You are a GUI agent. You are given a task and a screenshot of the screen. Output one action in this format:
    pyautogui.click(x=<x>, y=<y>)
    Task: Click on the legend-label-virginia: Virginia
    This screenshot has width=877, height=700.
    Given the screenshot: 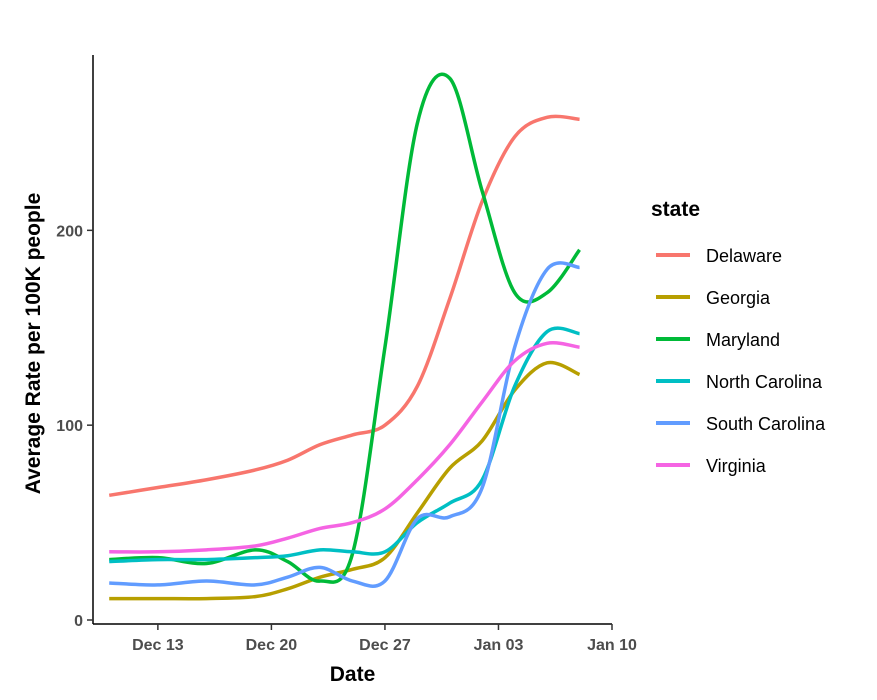 What is the action you would take?
    pyautogui.click(x=736, y=466)
    